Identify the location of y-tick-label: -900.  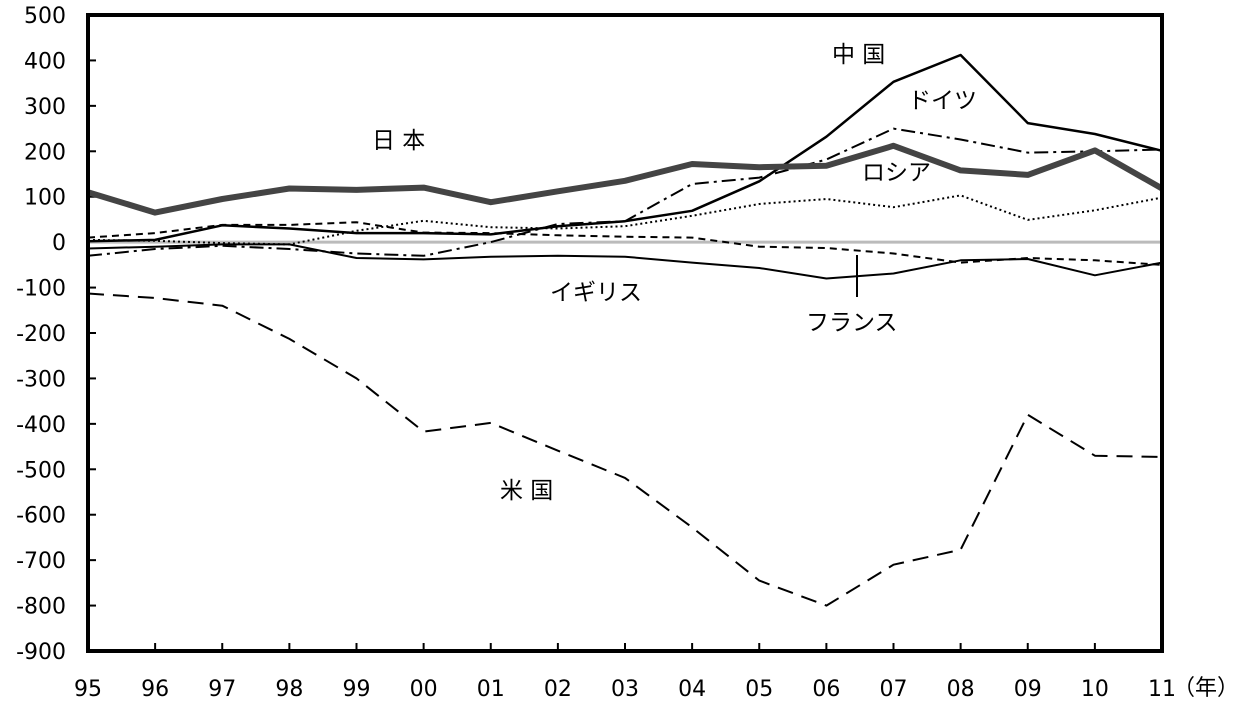
(41, 652).